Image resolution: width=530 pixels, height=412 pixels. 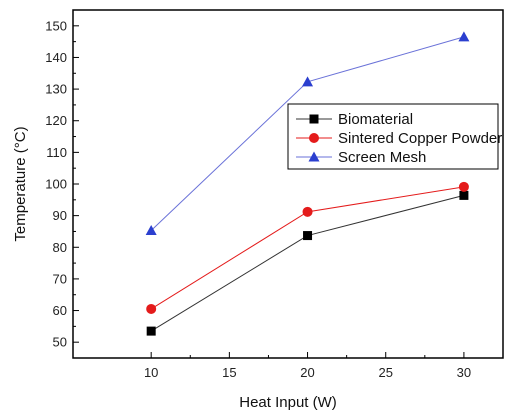 I want to click on x-tick-label: 25, so click(x=385, y=372).